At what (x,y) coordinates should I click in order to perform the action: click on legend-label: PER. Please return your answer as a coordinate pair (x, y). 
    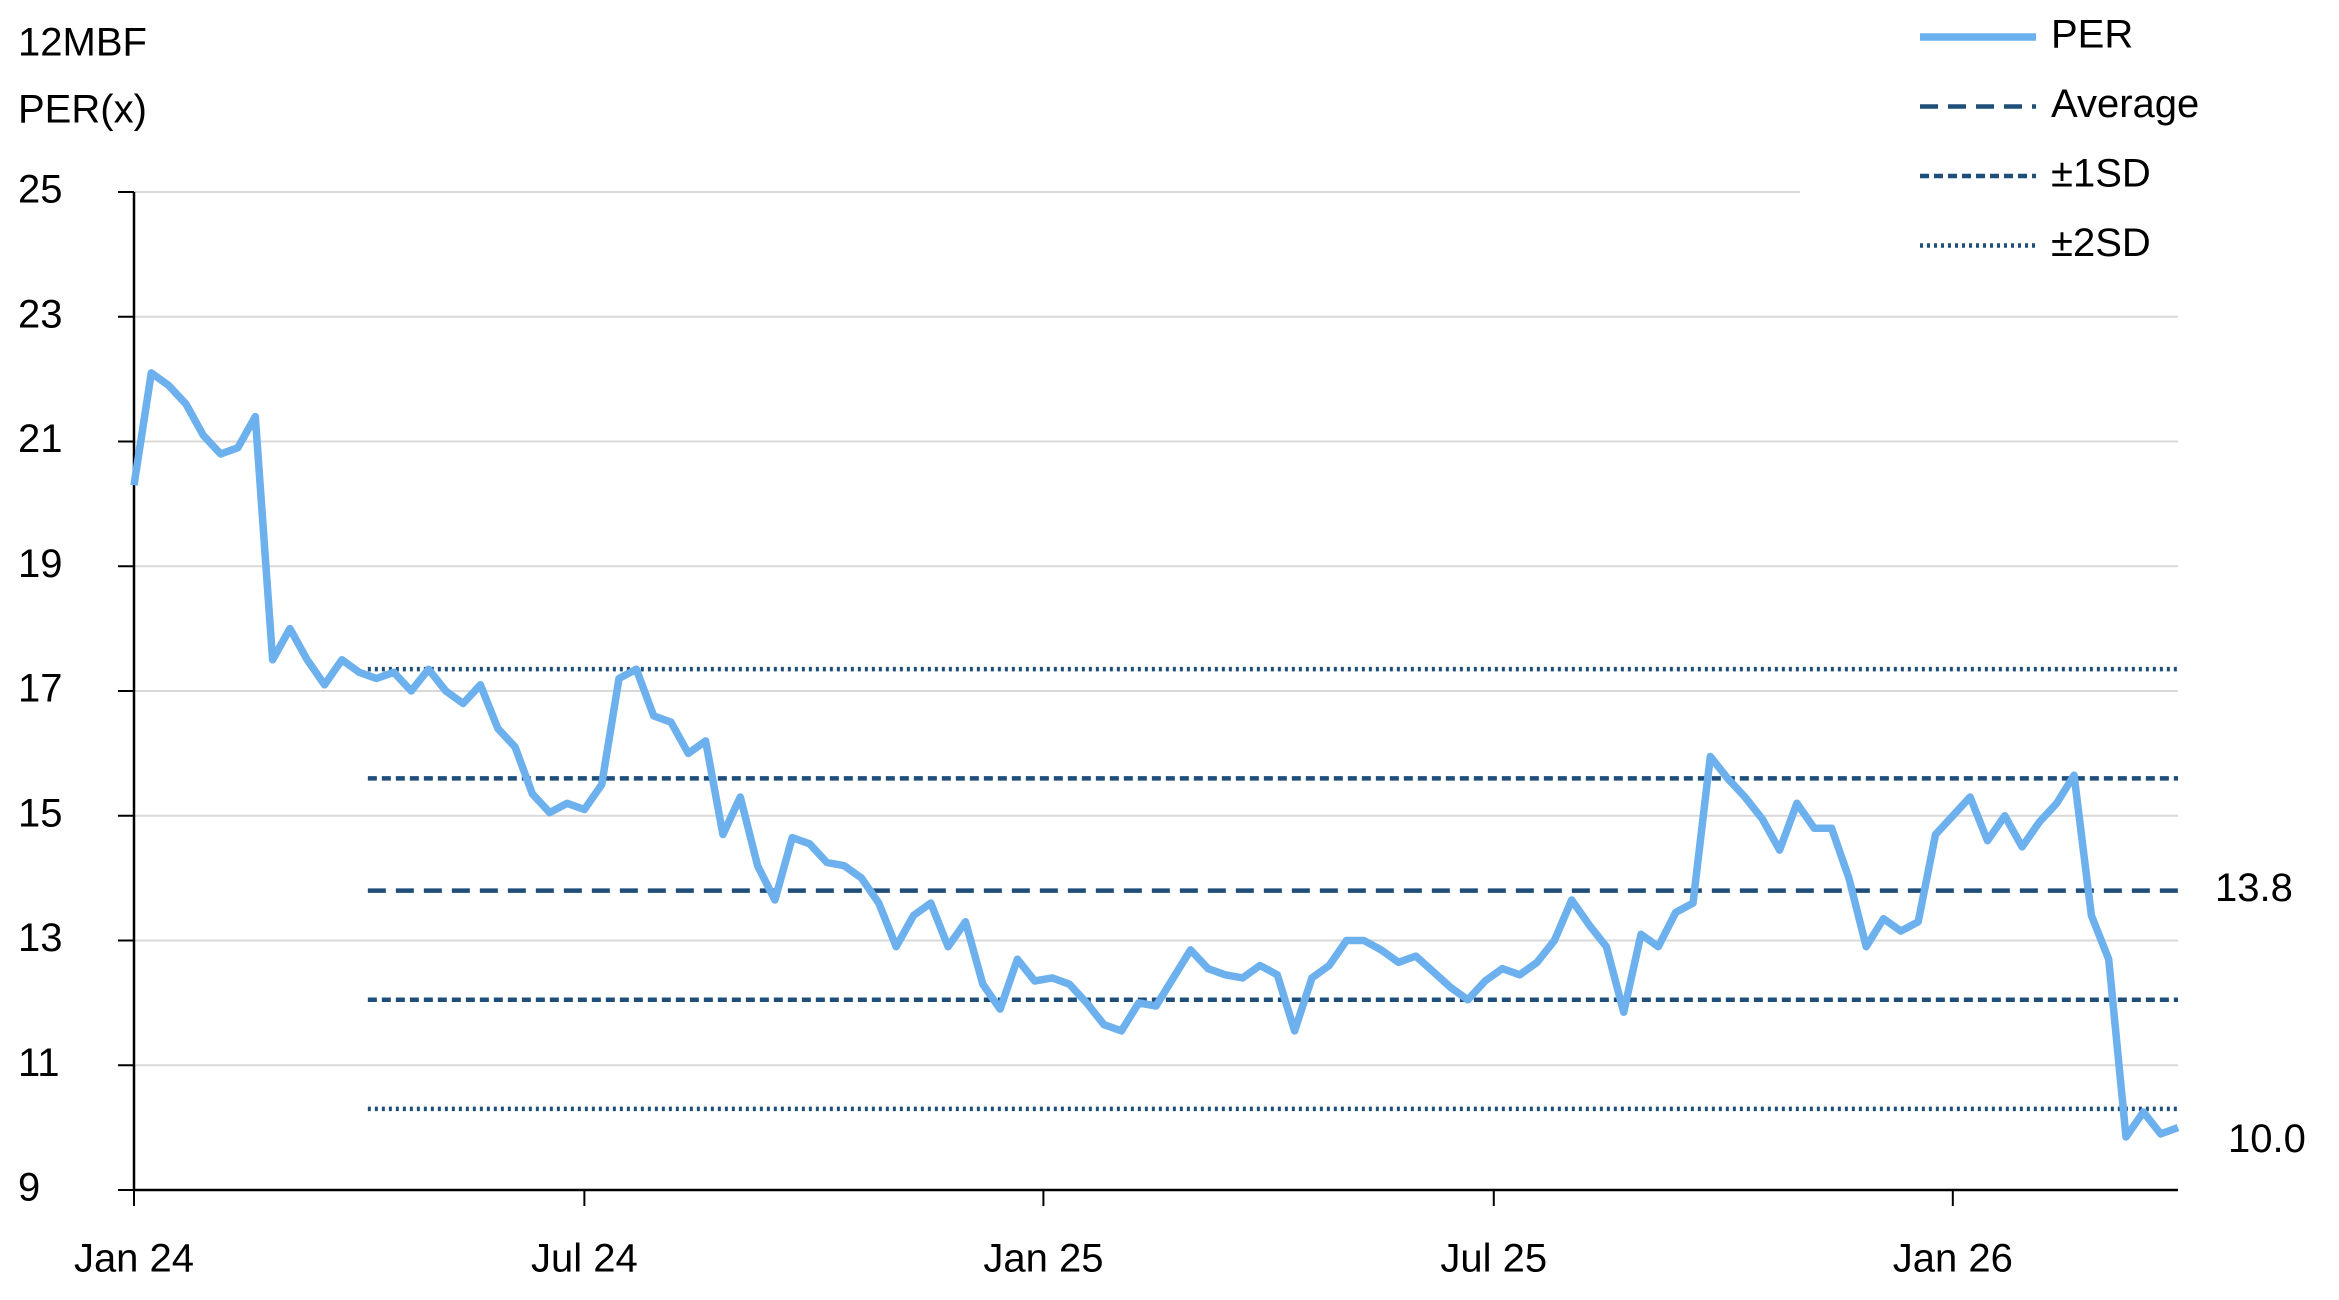
    Looking at the image, I should click on (2092, 35).